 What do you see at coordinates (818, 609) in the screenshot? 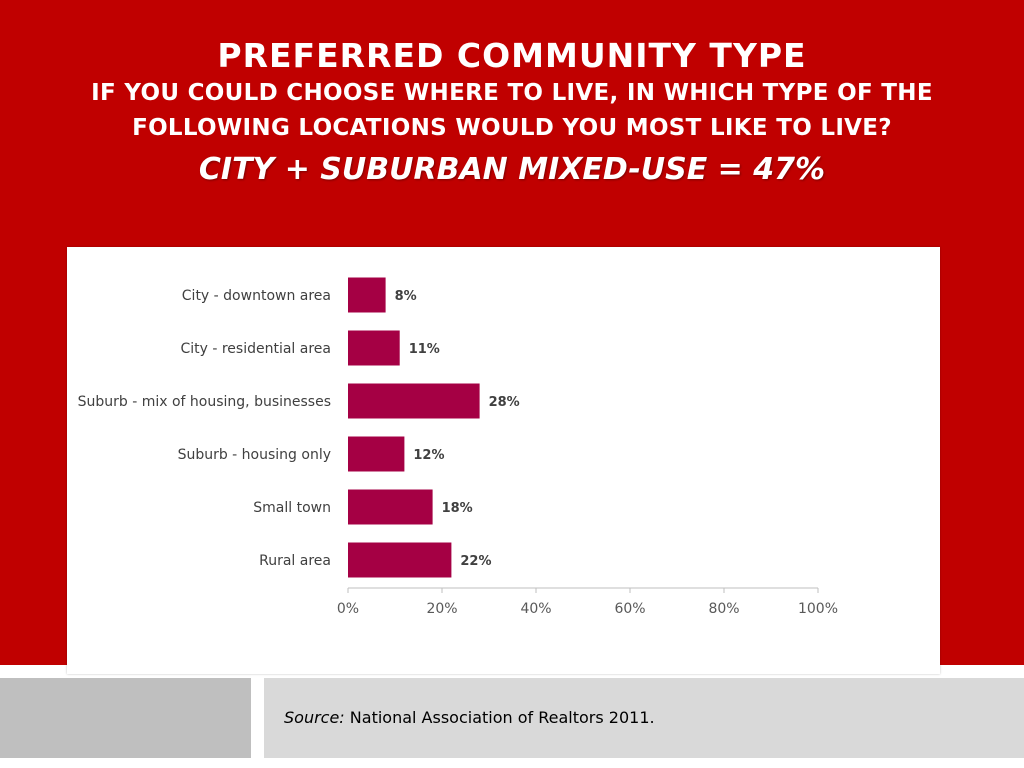
I see `x-tick-label: 100%` at bounding box center [818, 609].